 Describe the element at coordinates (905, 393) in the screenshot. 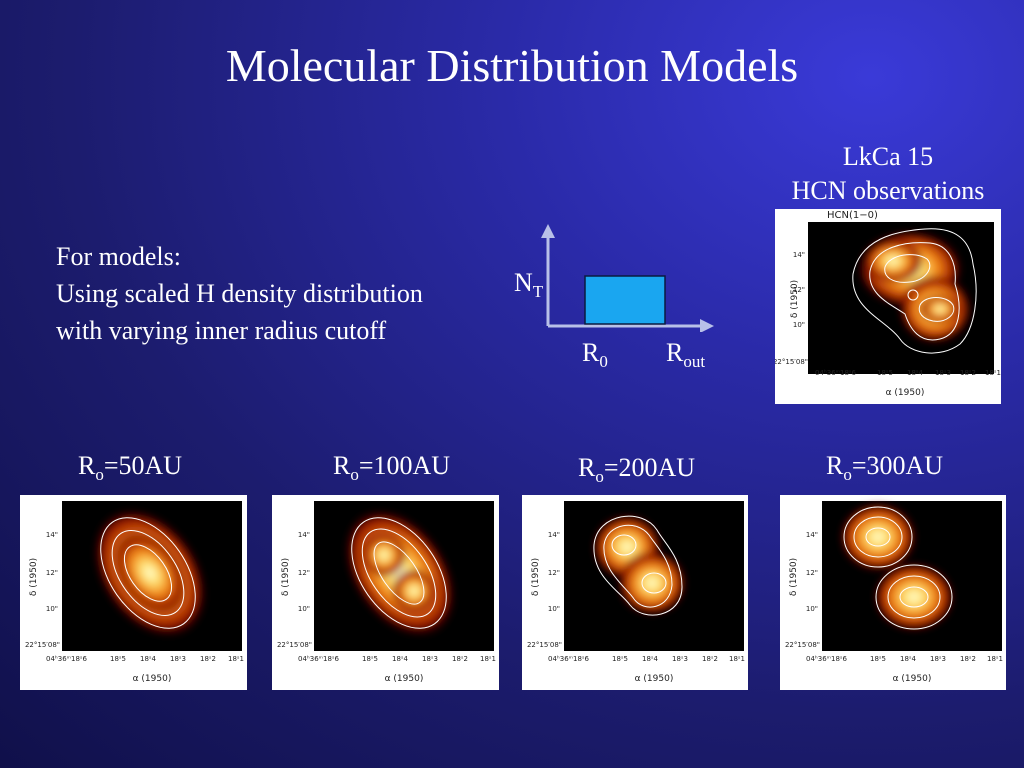

I see `obs-x-axis-title: α (1950)` at that location.